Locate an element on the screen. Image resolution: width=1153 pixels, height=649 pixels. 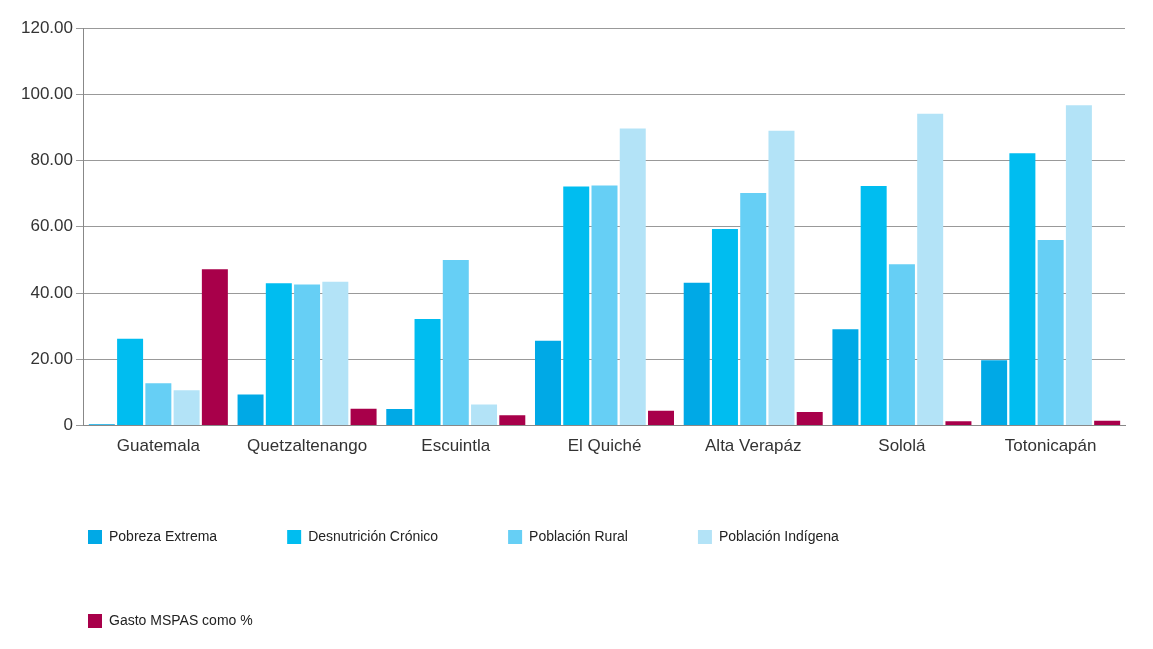
y-tick-label: 120.00 is located at coordinates (47, 27).